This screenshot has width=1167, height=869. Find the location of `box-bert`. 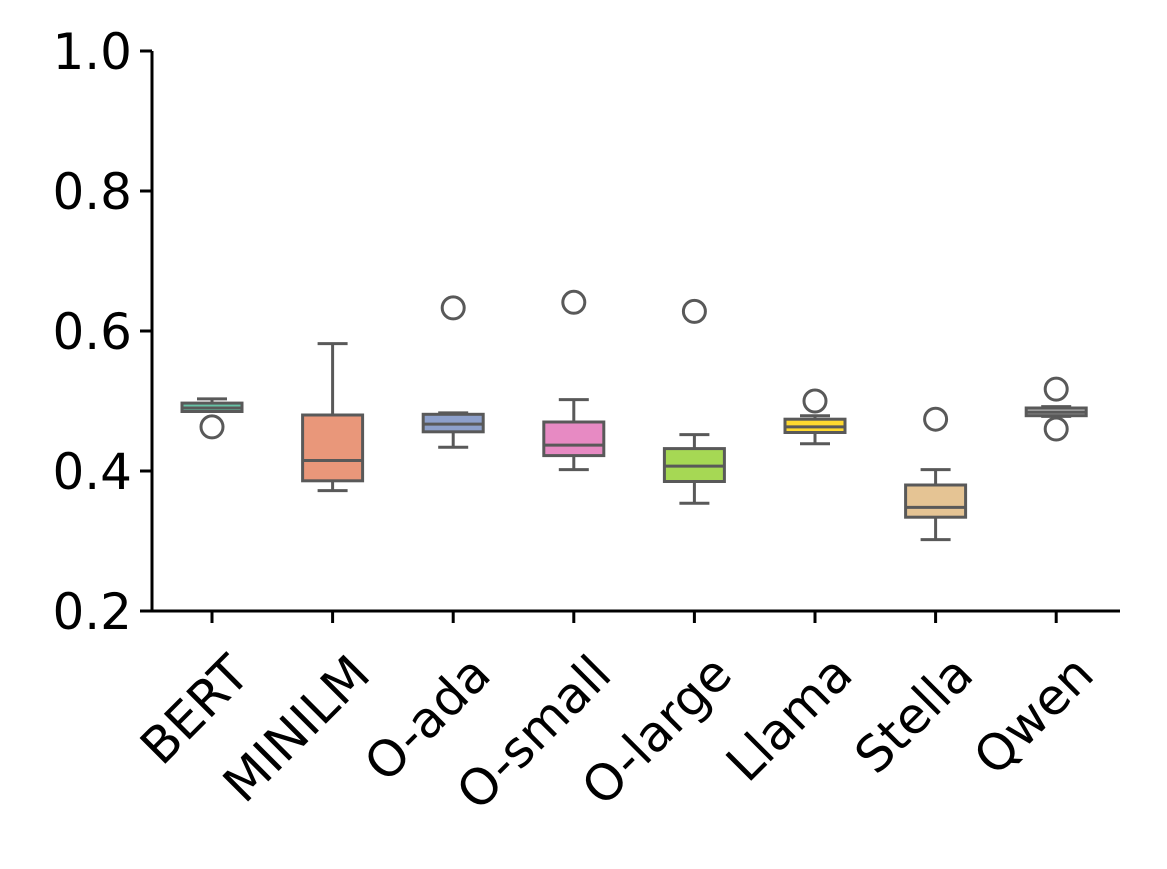

box-bert is located at coordinates (212, 418).